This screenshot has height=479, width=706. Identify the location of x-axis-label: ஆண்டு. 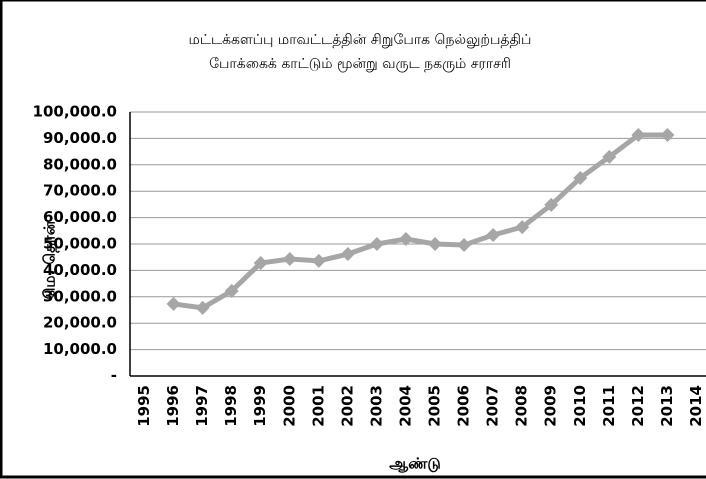
(414, 464).